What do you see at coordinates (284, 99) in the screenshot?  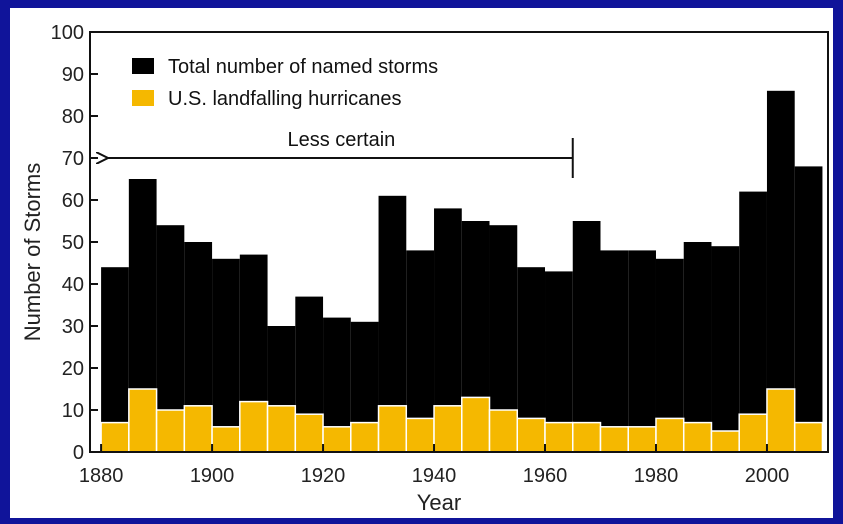 I see `legend-label-landfalling-hurricanes: U.S. landfalling hurricanes` at bounding box center [284, 99].